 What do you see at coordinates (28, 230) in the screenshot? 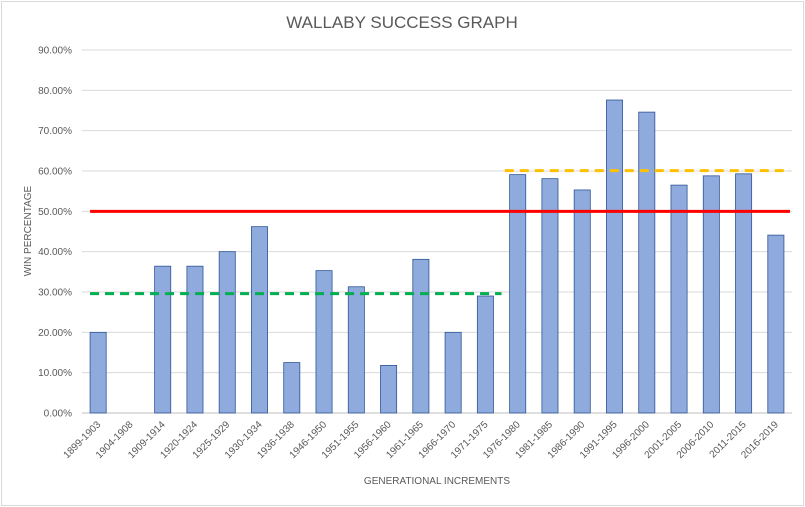
I see `y-axis-title: WIN PERCENTAGE` at bounding box center [28, 230].